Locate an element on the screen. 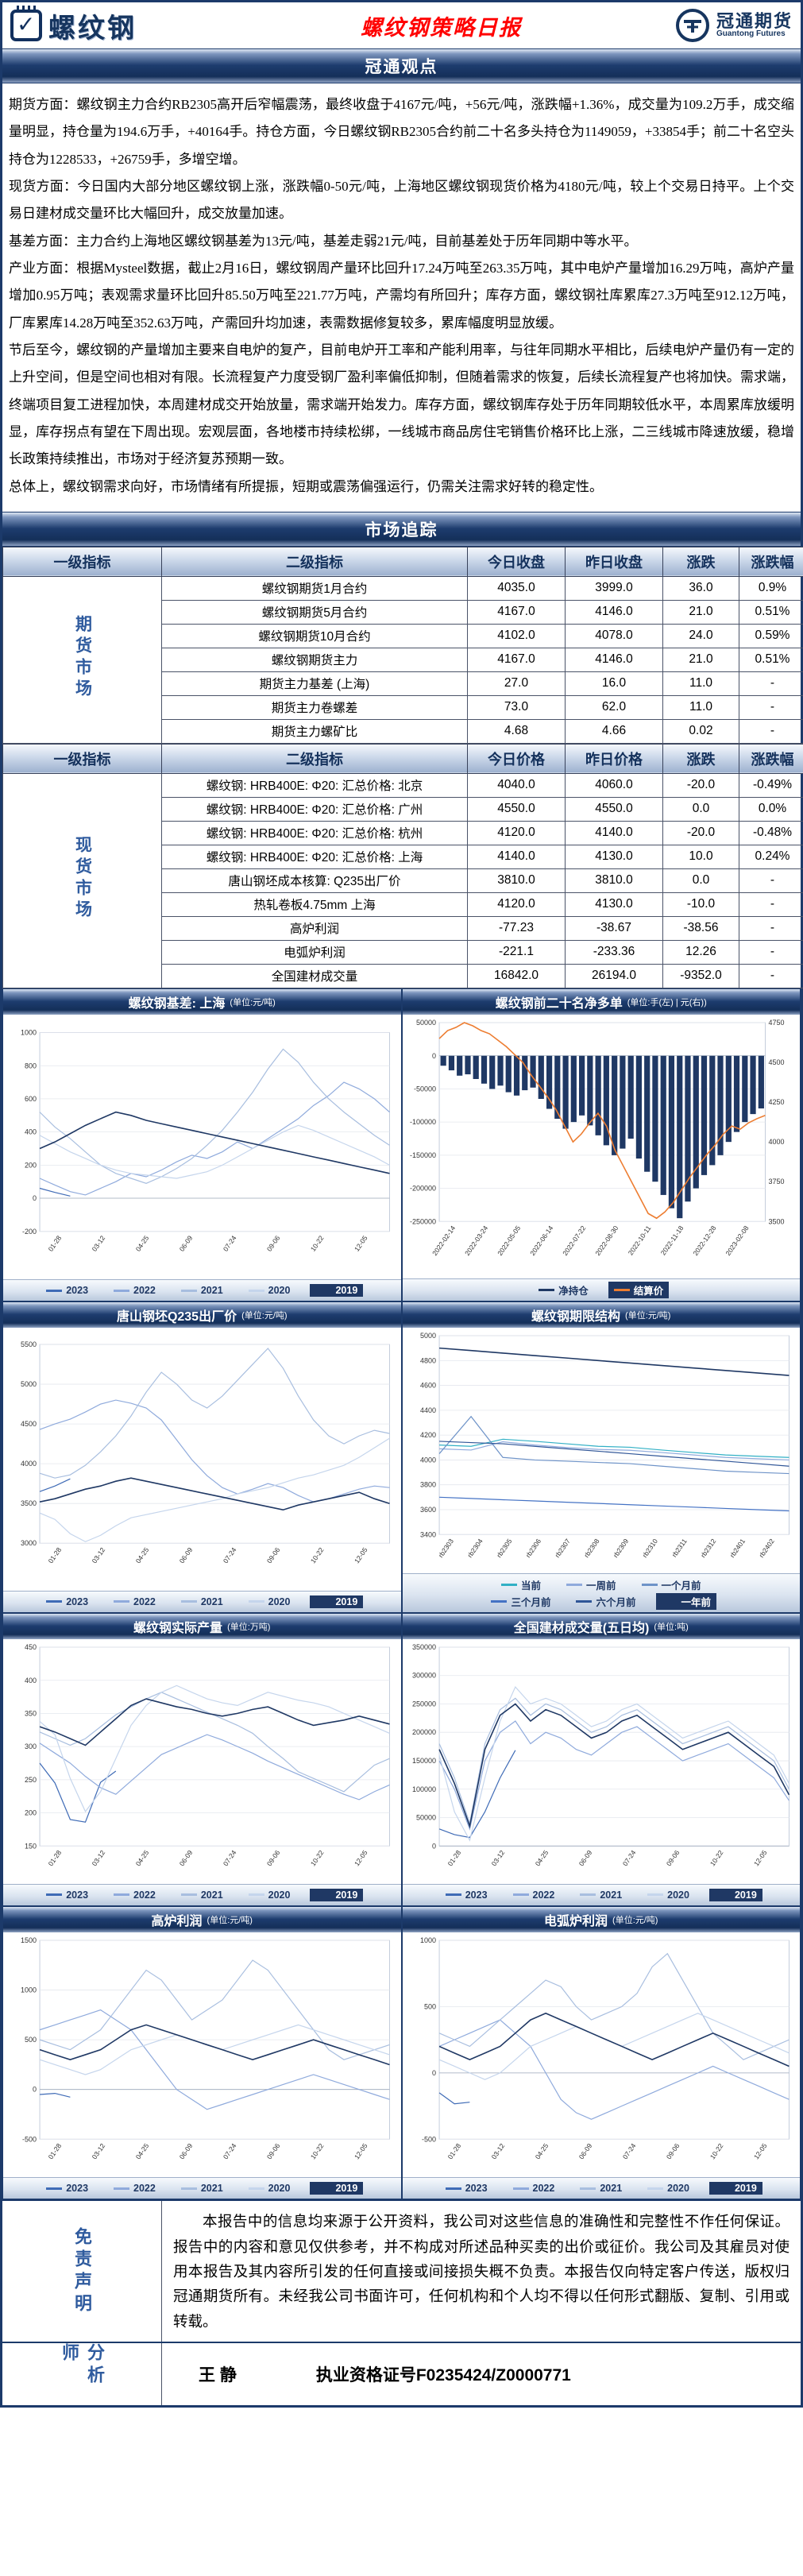 This screenshot has width=803, height=2576. cell: 高炉利润 is located at coordinates (314, 928).